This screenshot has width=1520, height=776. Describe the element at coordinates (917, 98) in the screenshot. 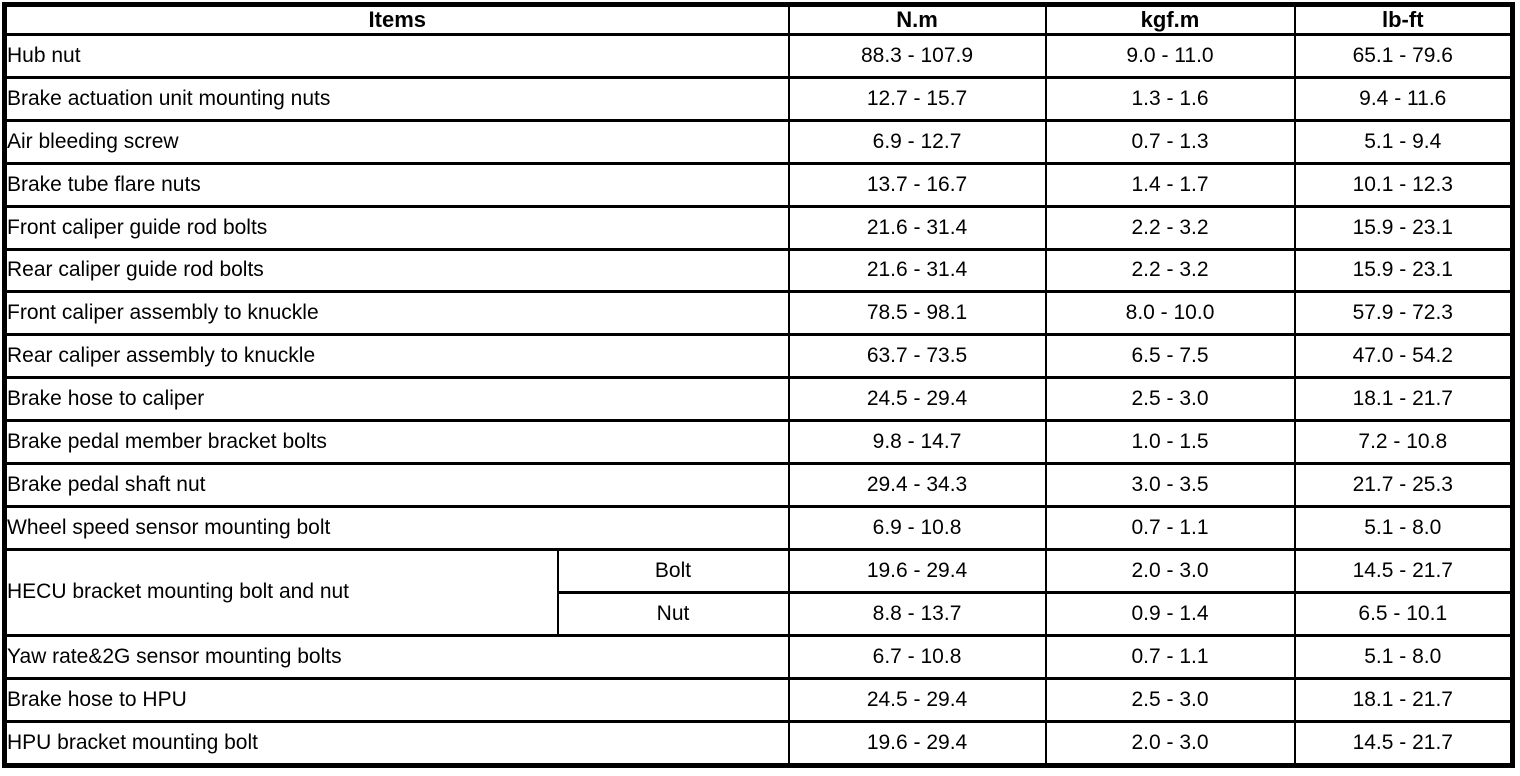

I see `nm-value-cell: 12.7 - 15.7` at that location.